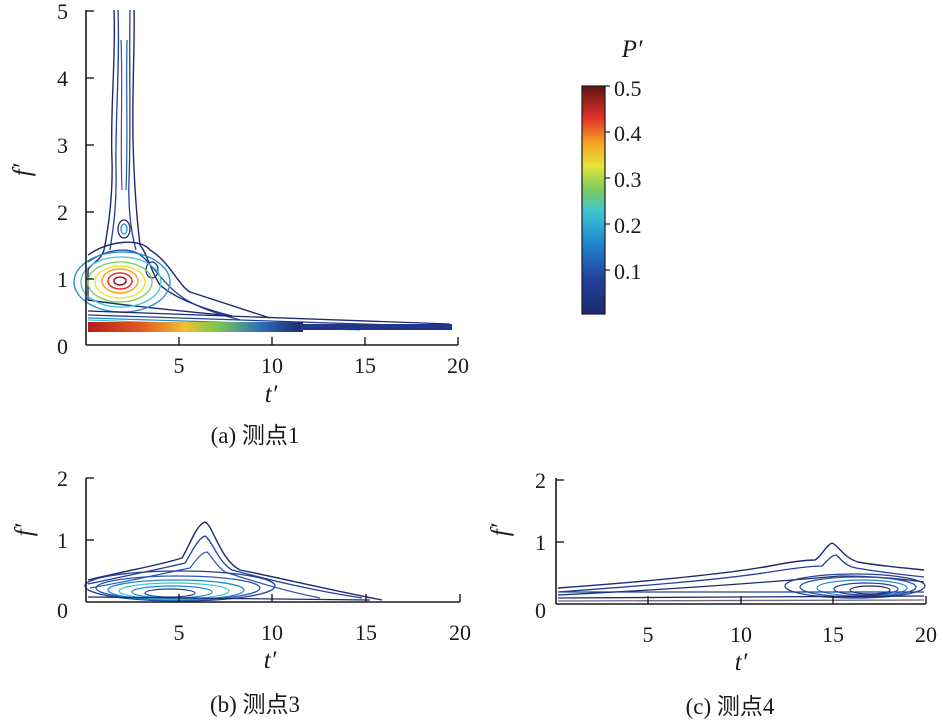  Describe the element at coordinates (741, 634) in the screenshot. I see `xtick-c-10: 10` at that location.